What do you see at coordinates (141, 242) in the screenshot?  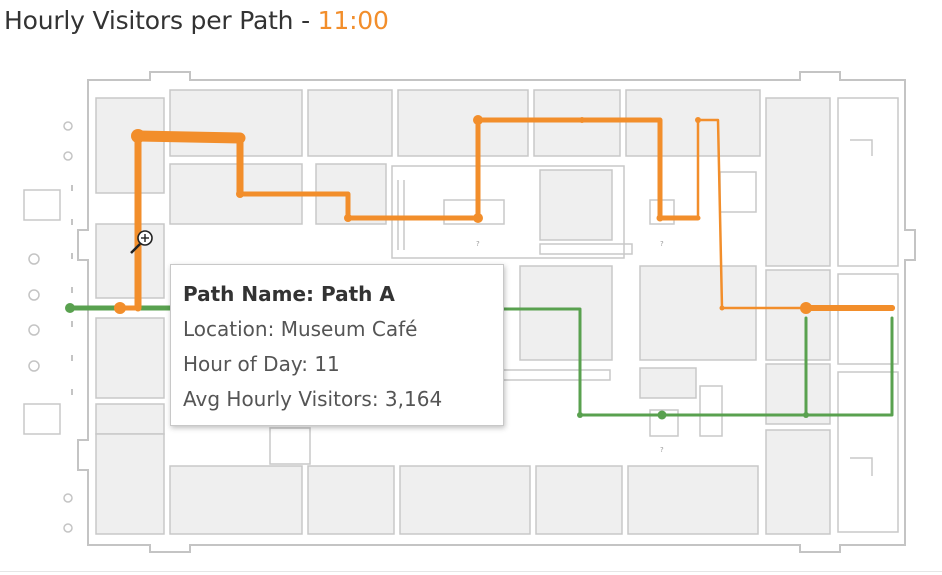 I see `zoom-in-icon` at bounding box center [141, 242].